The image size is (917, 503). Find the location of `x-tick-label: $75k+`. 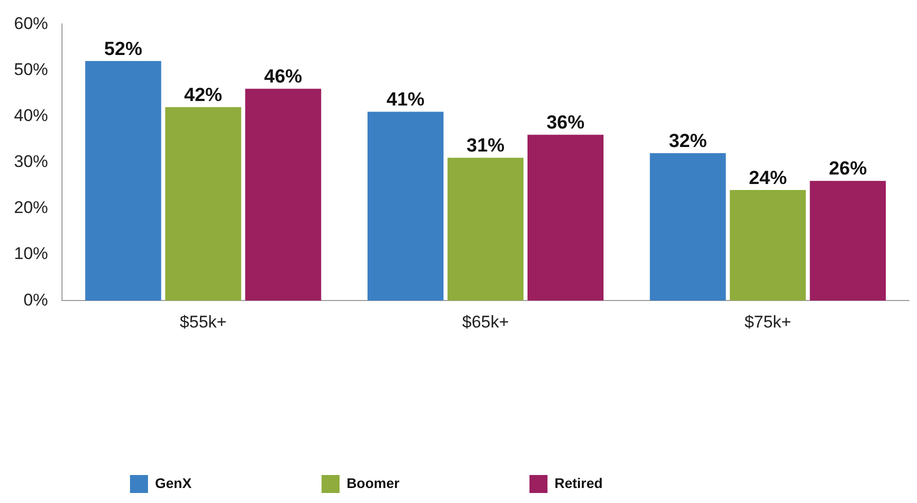

x-tick-label: $75k+ is located at coordinates (768, 322).